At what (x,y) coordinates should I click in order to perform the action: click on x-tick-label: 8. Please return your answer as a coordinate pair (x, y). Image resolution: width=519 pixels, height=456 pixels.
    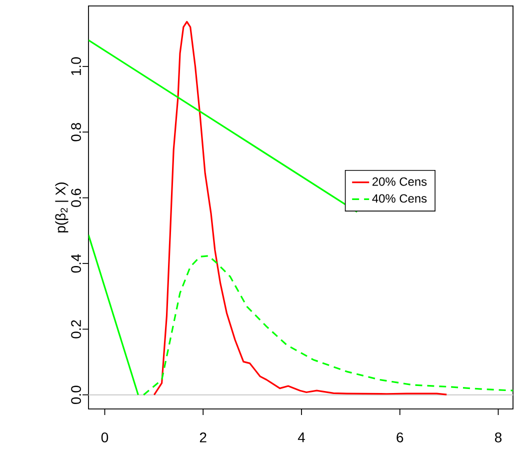
    Looking at the image, I should click on (498, 437).